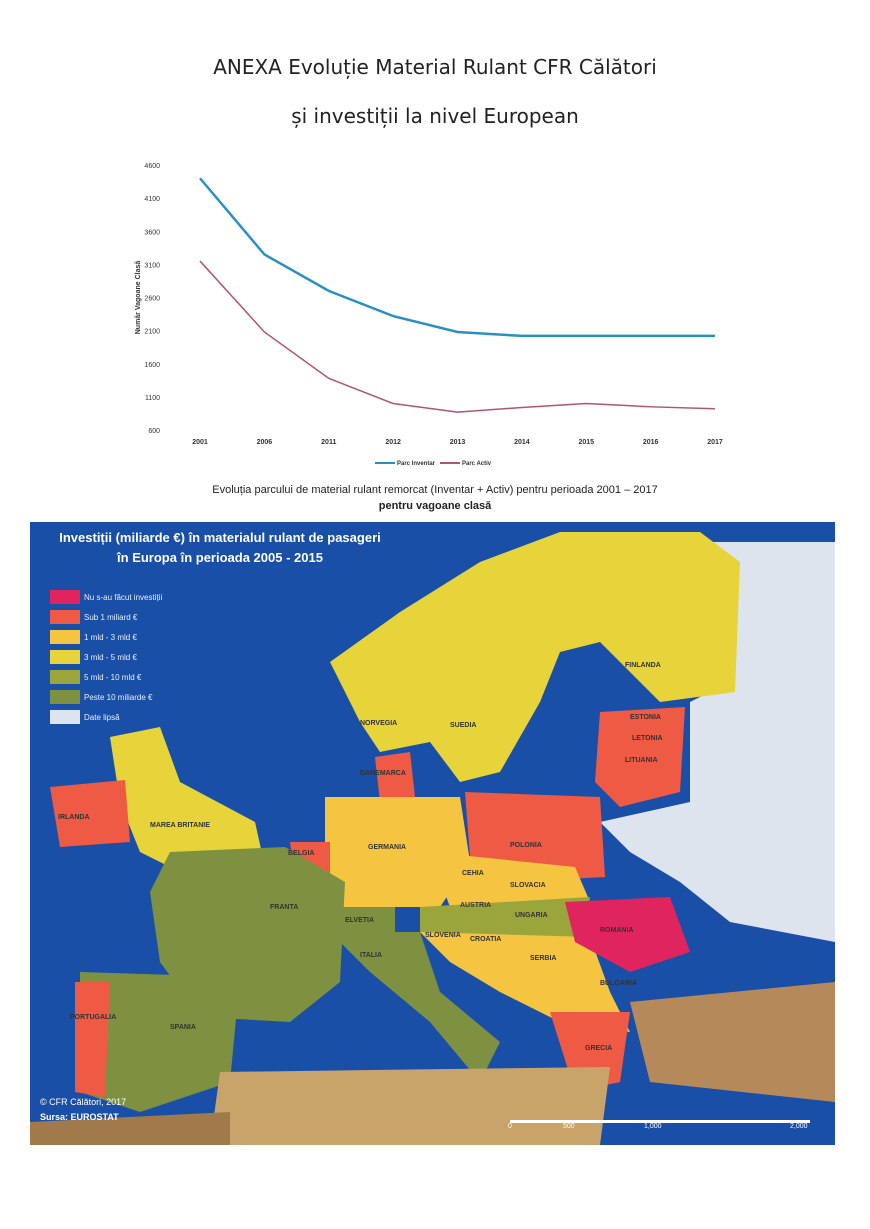 The height and width of the screenshot is (1229, 870). I want to click on legend-item: 5 mld - 10 mld €, so click(95, 677).